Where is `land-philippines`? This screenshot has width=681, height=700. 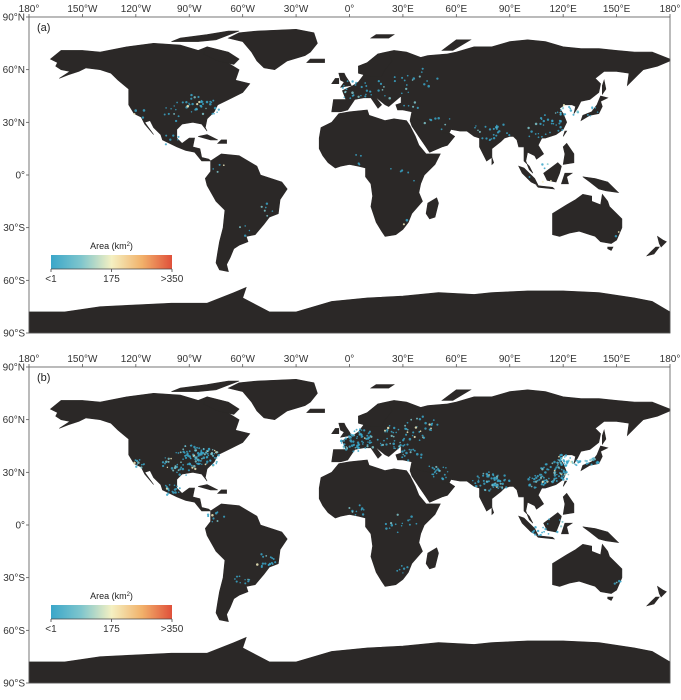 land-philippines is located at coordinates (568, 503).